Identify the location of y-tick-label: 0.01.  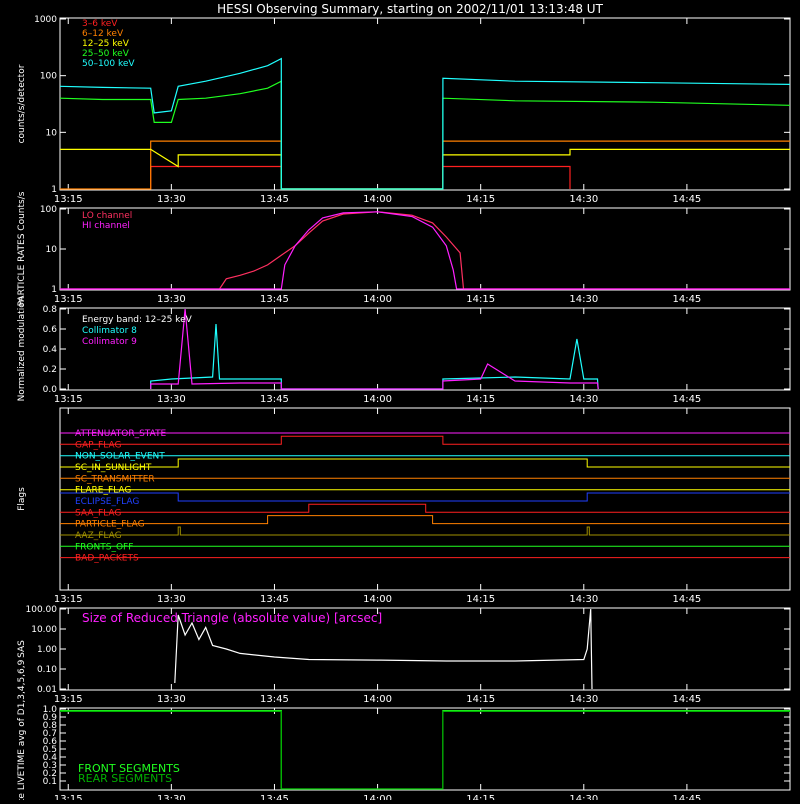
(47, 690).